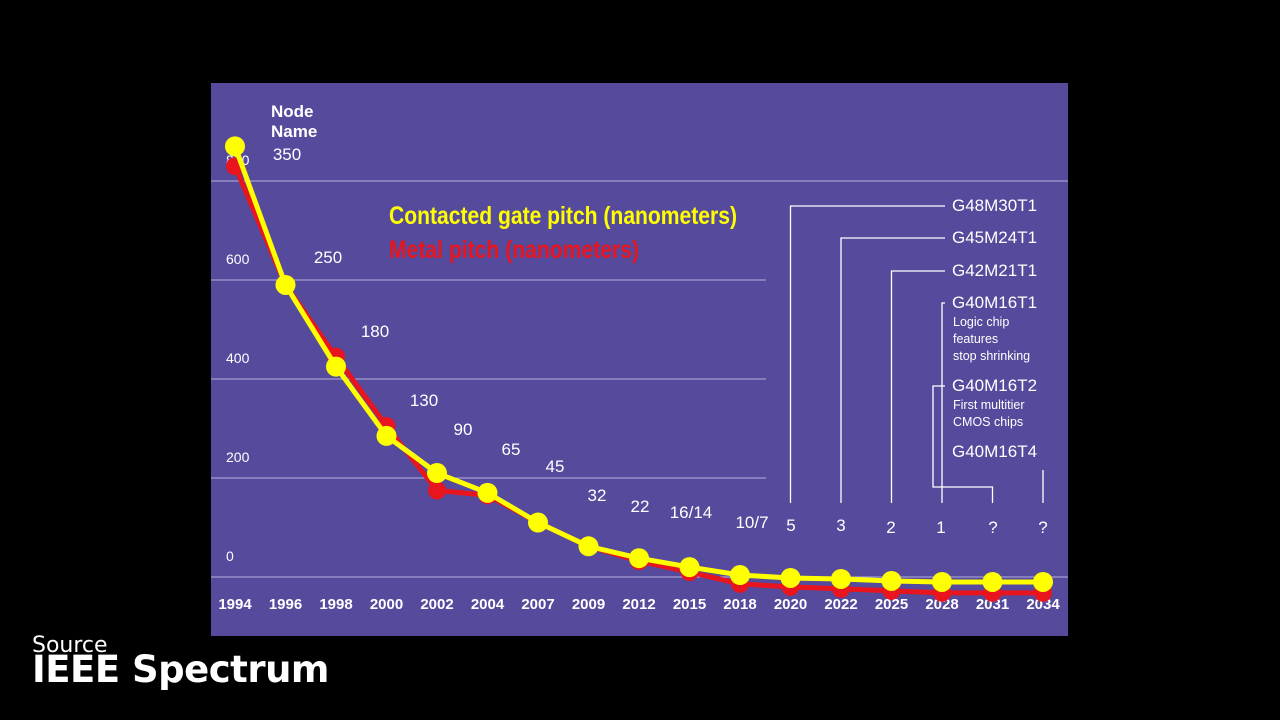 Image resolution: width=1280 pixels, height=720 pixels. What do you see at coordinates (537, 604) in the screenshot?
I see `x-tick-label: 2007` at bounding box center [537, 604].